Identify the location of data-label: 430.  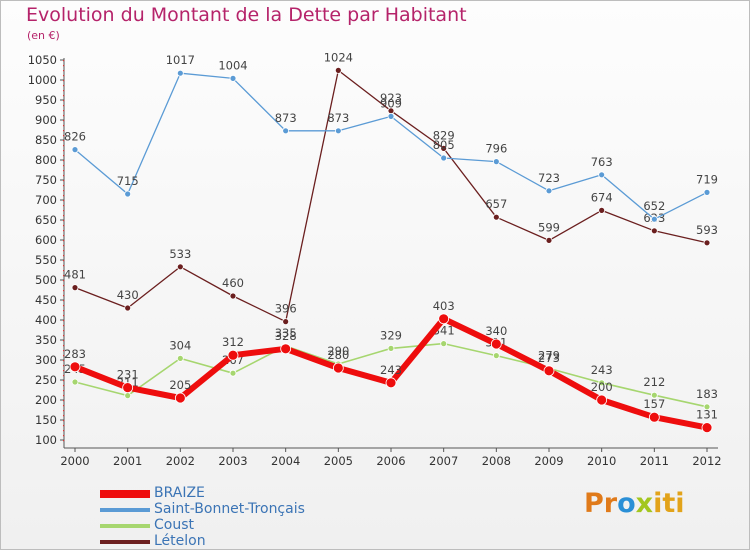
(128, 295).